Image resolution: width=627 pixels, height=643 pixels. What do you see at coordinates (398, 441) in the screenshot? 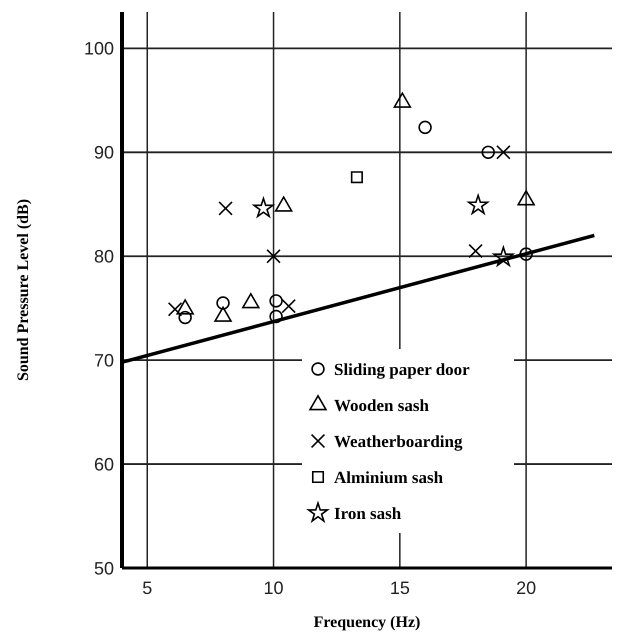
I see `legend-label: Weatherboarding` at bounding box center [398, 441].